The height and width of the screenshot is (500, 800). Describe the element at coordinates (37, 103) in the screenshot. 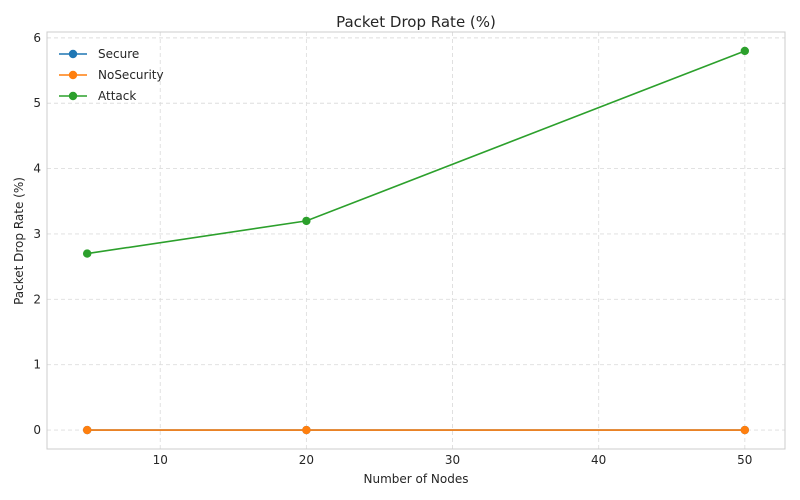

I see `y-tick-label: 5` at that location.